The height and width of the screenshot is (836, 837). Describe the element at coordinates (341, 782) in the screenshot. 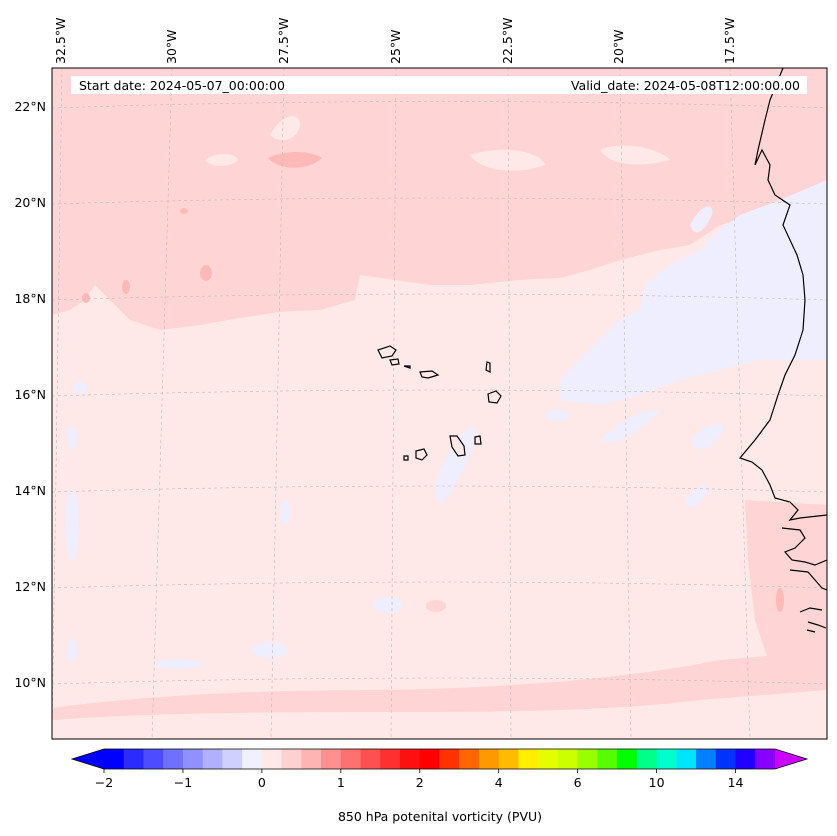

I see `colorbar-tick-label: 1` at that location.